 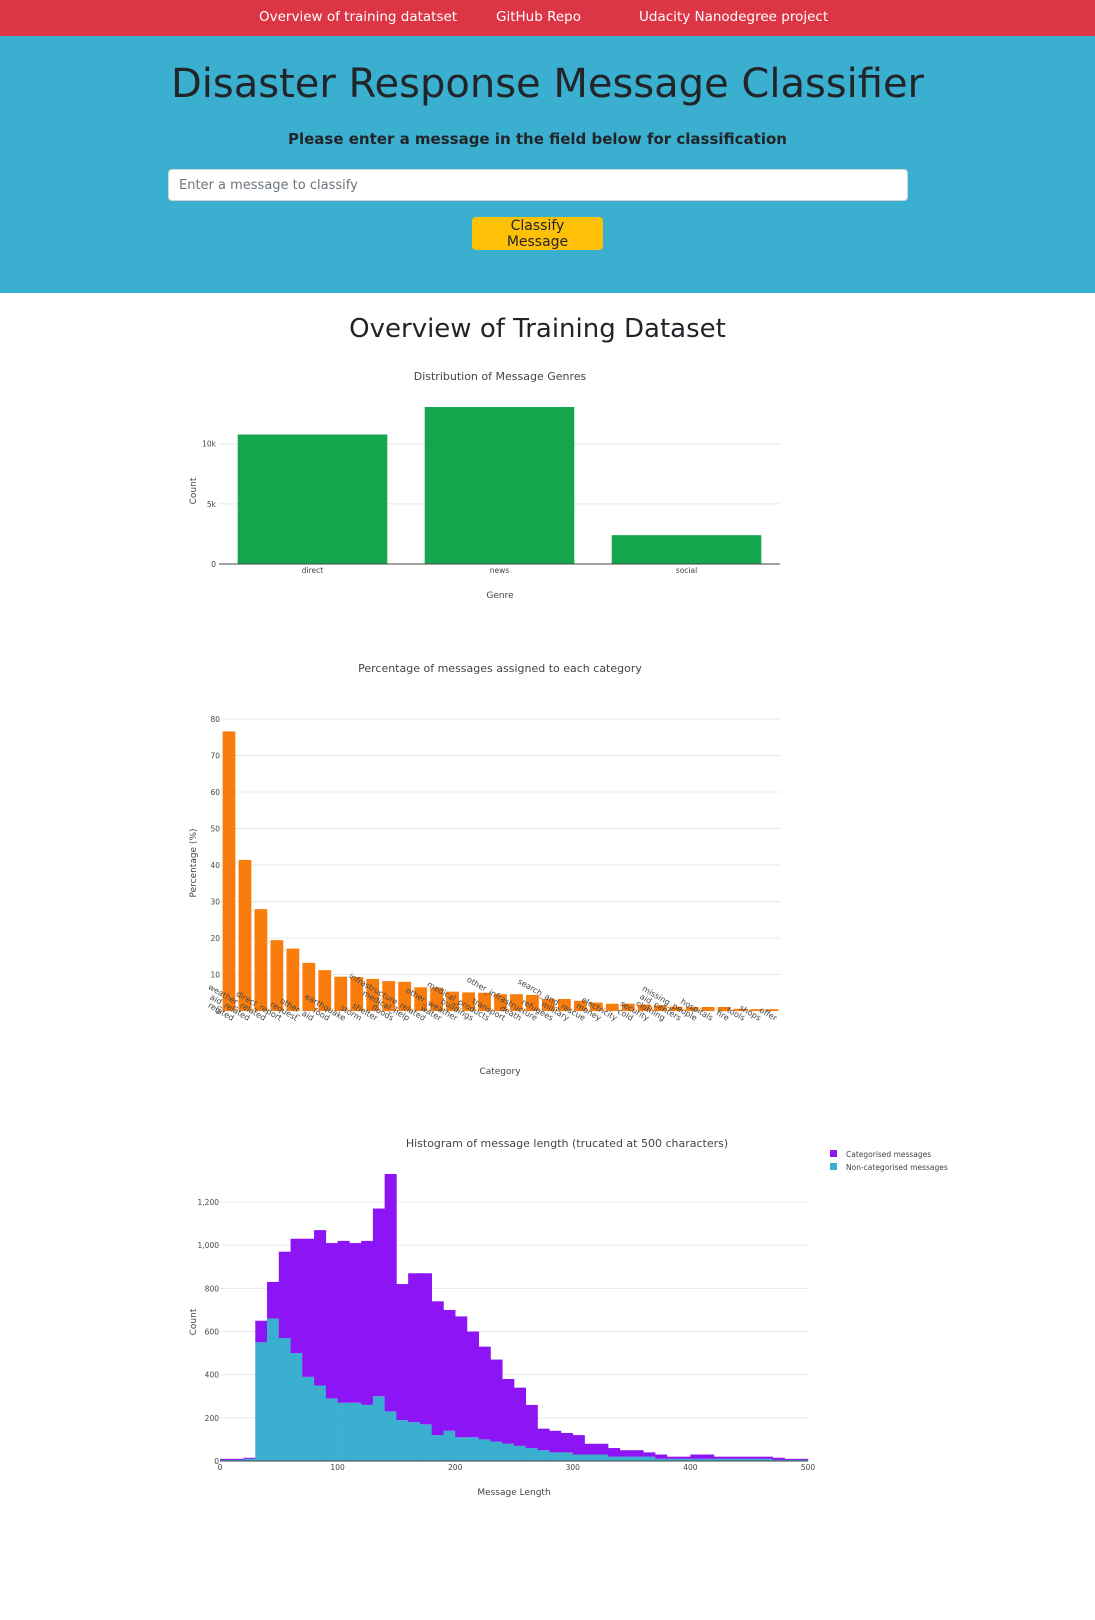 What do you see at coordinates (313, 570) in the screenshot?
I see `x-tick-label: direct` at bounding box center [313, 570].